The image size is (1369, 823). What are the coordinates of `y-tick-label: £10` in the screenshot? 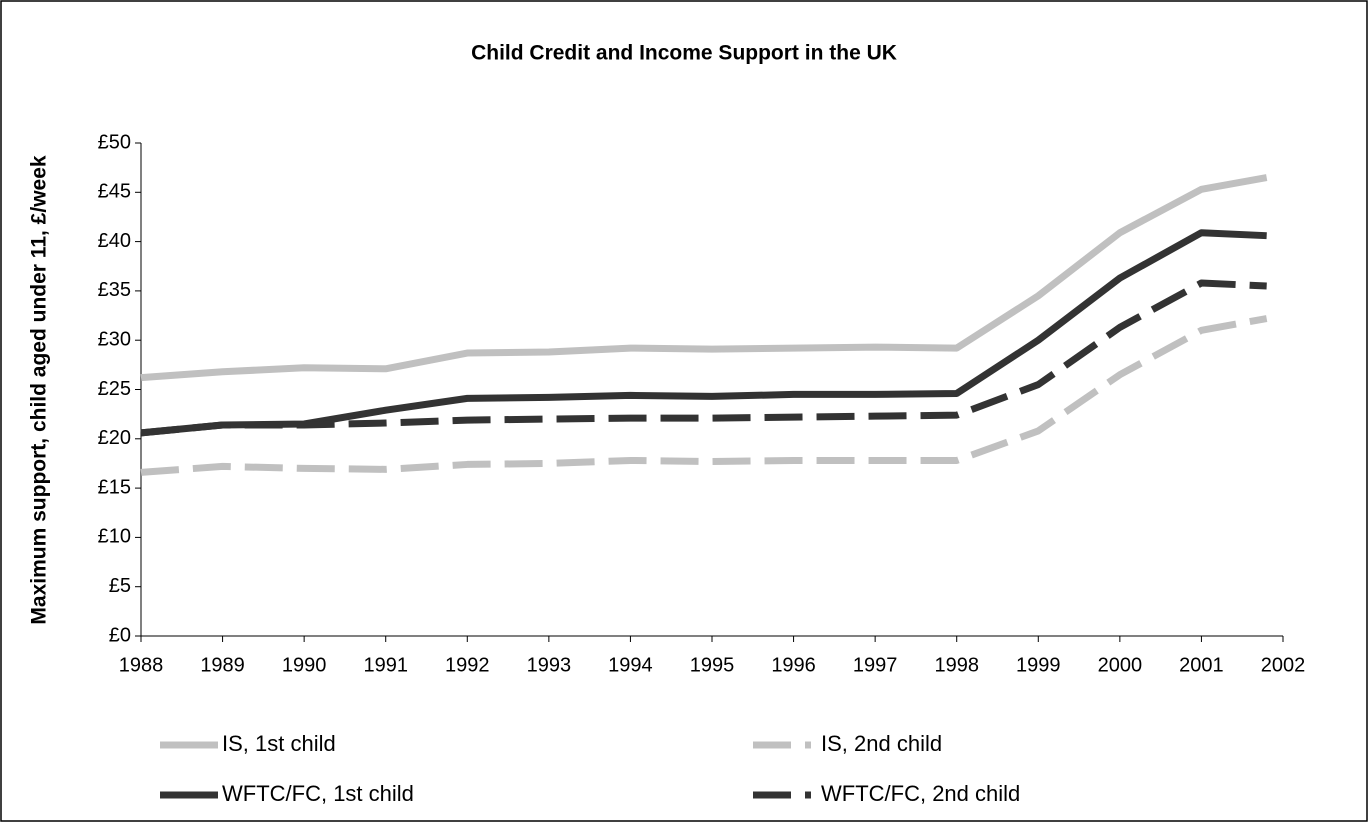 It's located at (114, 537).